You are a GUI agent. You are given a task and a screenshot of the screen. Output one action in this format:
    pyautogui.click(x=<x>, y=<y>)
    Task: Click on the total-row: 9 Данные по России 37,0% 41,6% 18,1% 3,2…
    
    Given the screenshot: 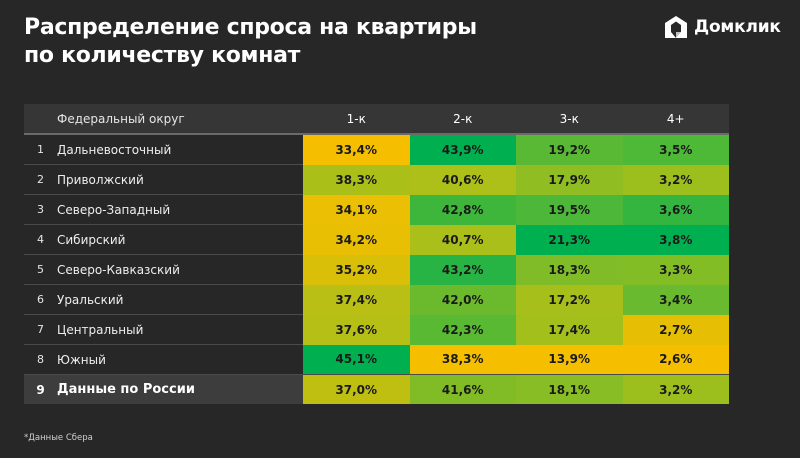 What is the action you would take?
    pyautogui.click(x=376, y=389)
    